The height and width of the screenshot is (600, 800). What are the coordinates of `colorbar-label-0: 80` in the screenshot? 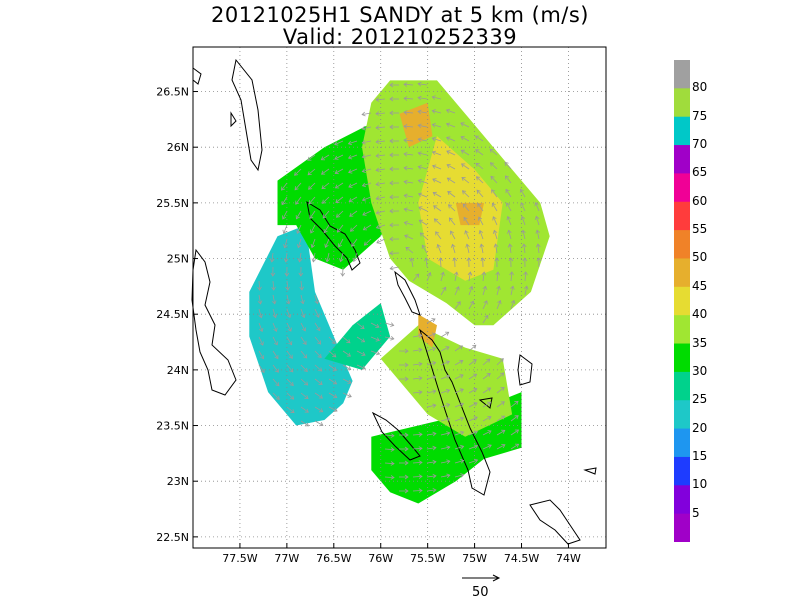 It's located at (700, 87).